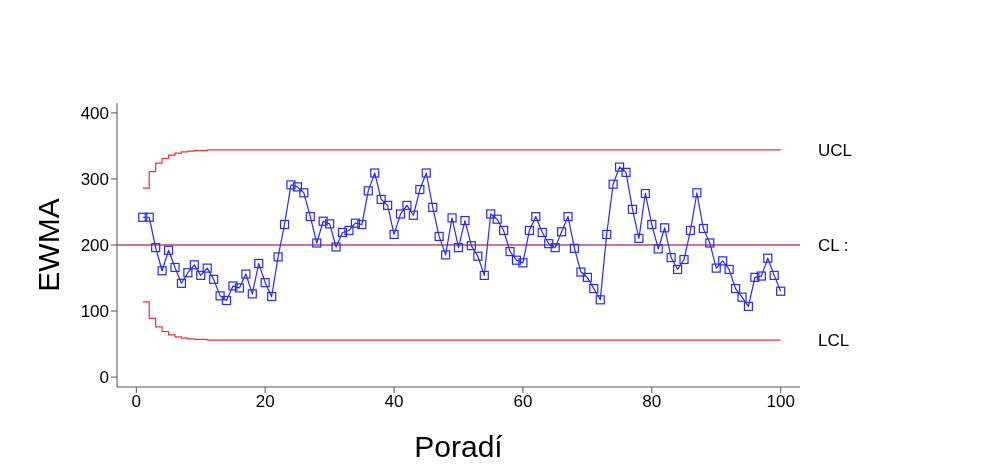  I want to click on y-tick-label: 200, so click(94, 246).